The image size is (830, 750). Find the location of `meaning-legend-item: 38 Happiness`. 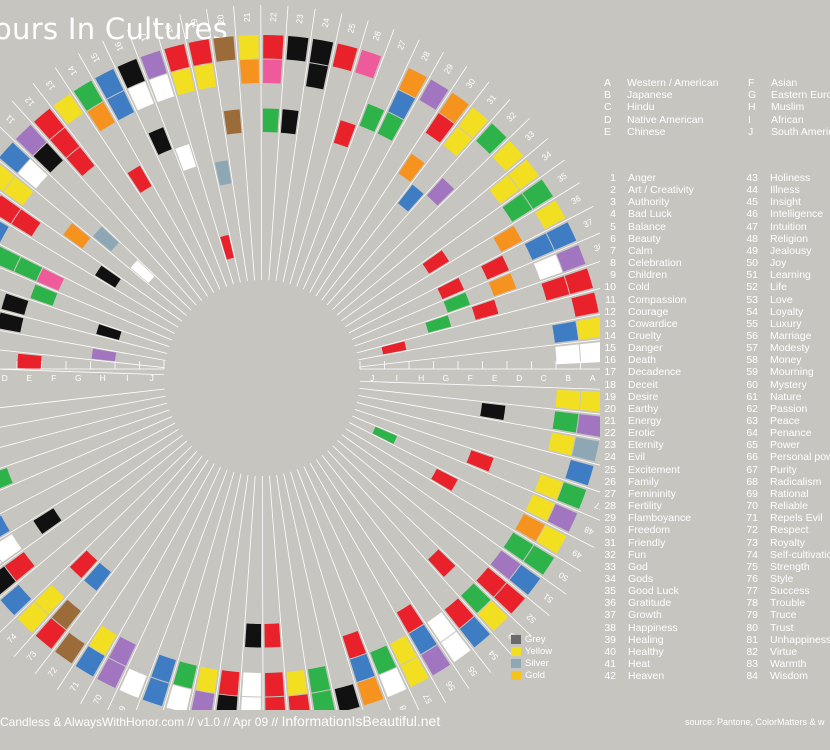

meaning-legend-item: 38 Happiness is located at coordinates (635, 627).